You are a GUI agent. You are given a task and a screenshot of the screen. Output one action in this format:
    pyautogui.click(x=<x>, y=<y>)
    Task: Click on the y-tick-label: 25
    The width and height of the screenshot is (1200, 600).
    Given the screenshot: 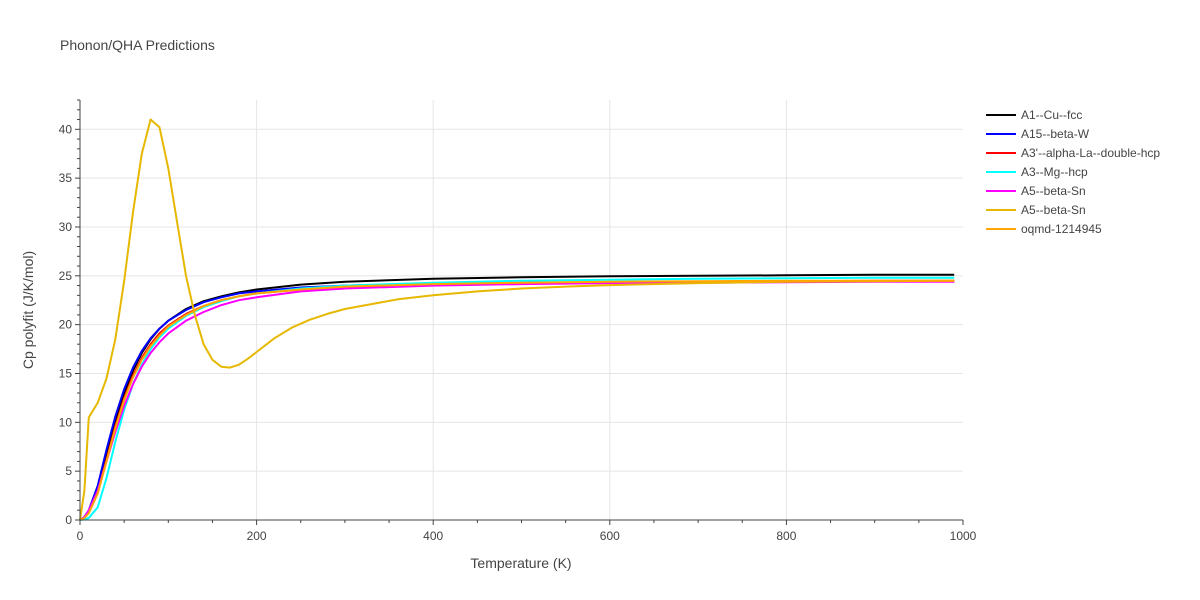 What is the action you would take?
    pyautogui.click(x=66, y=276)
    